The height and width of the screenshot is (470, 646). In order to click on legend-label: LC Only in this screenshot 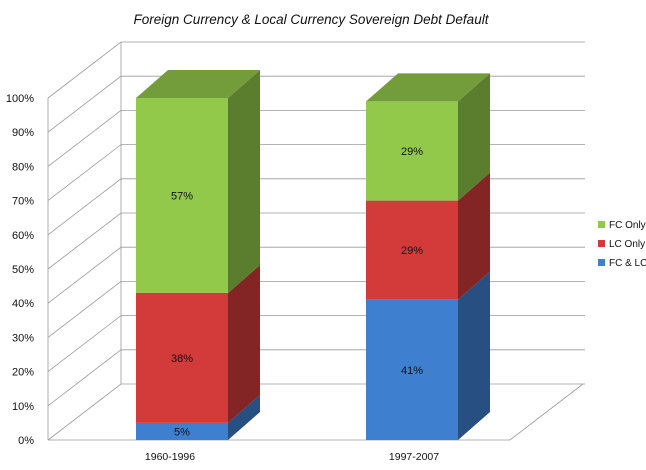, I will do `click(627, 244)`.